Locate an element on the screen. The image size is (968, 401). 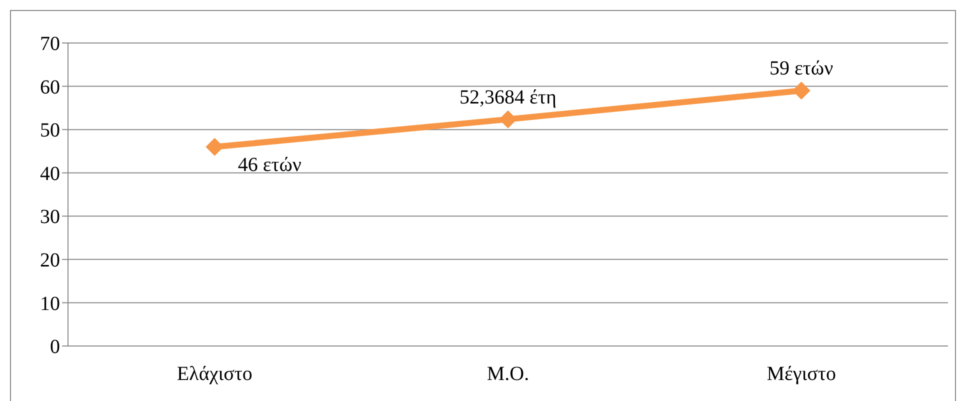
y-tick-label: 20 is located at coordinates (50, 261).